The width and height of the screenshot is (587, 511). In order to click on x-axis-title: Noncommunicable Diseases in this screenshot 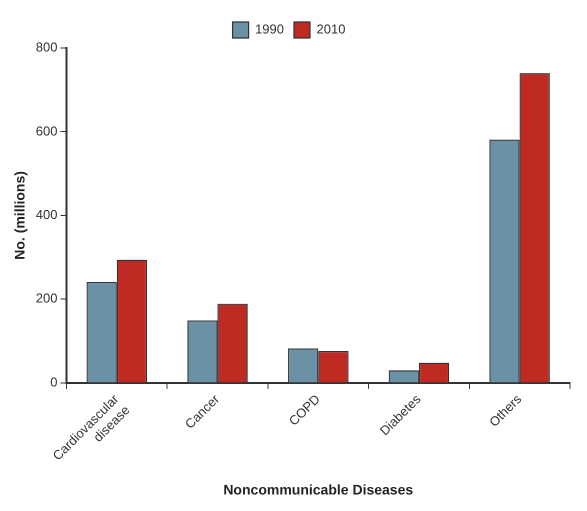, I will do `click(318, 489)`.